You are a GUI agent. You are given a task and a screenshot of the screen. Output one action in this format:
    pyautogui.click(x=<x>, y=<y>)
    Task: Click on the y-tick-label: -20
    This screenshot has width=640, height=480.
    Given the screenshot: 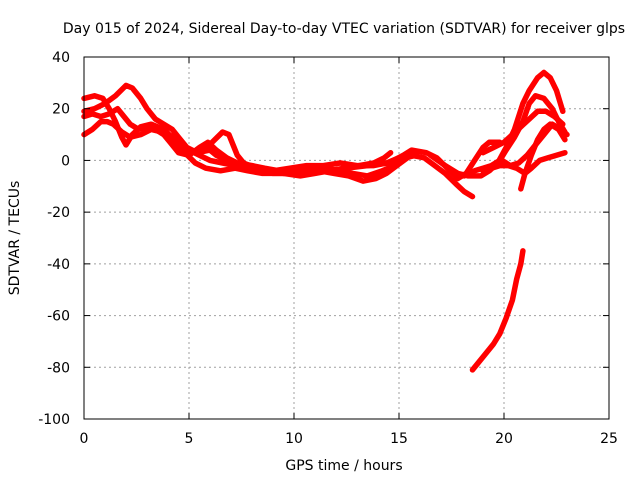 What is the action you would take?
    pyautogui.click(x=58, y=213)
    